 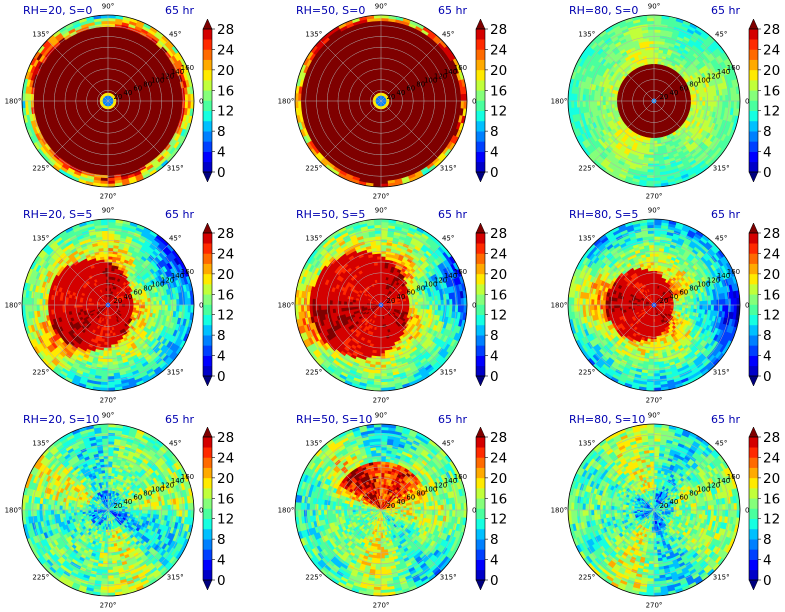 What do you see at coordinates (494, 153) in the screenshot?
I see `colorbar-tick-label: 4` at bounding box center [494, 153].